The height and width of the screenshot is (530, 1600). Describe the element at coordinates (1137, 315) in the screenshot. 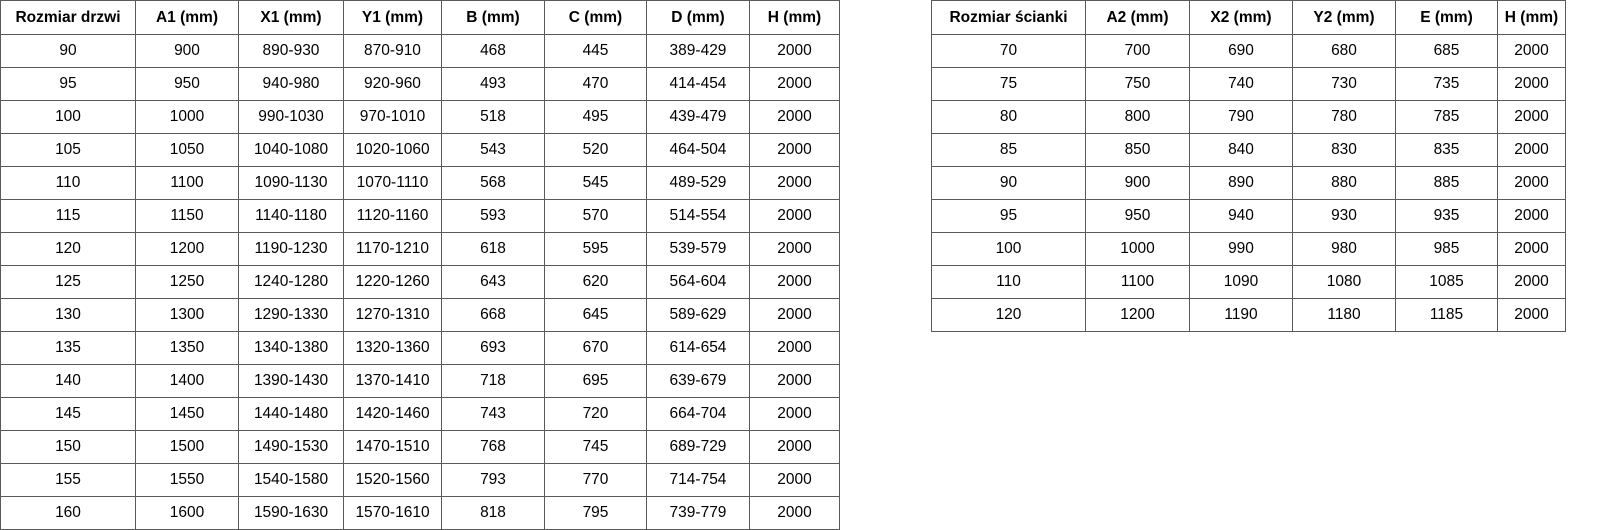

I see `cell-r8-c1: 1200` at that location.